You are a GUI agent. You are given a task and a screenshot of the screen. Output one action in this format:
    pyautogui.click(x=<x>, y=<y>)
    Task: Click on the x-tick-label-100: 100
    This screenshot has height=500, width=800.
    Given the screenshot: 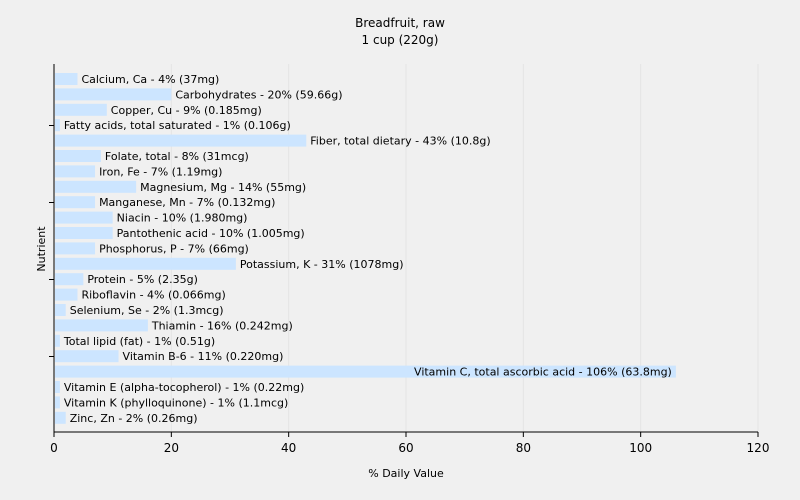 What is the action you would take?
    pyautogui.click(x=640, y=448)
    